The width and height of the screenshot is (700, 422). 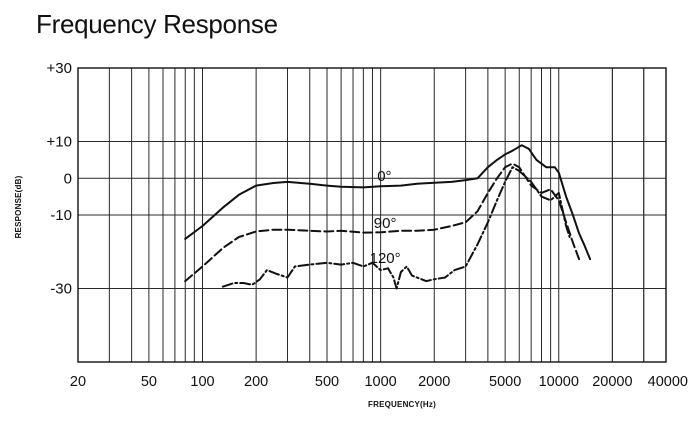 I want to click on series-label: 120°, so click(x=385, y=258).